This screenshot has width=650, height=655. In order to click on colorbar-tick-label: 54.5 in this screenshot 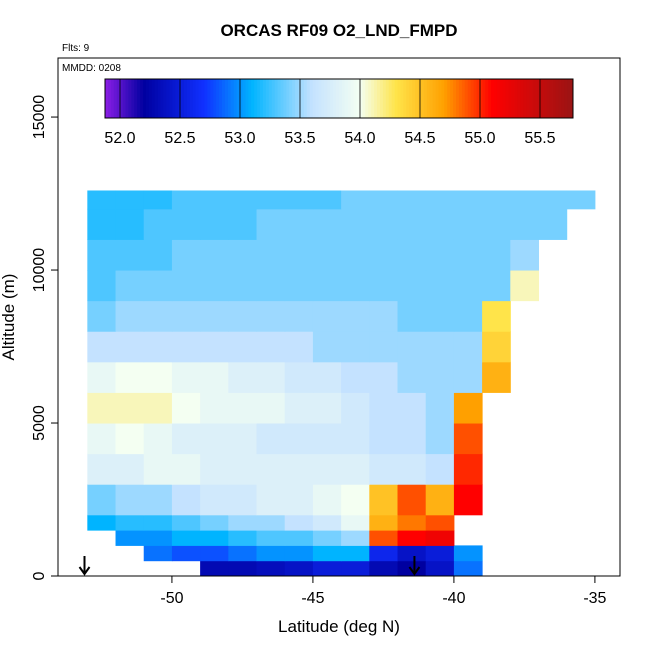, I will do `click(419, 138)`.